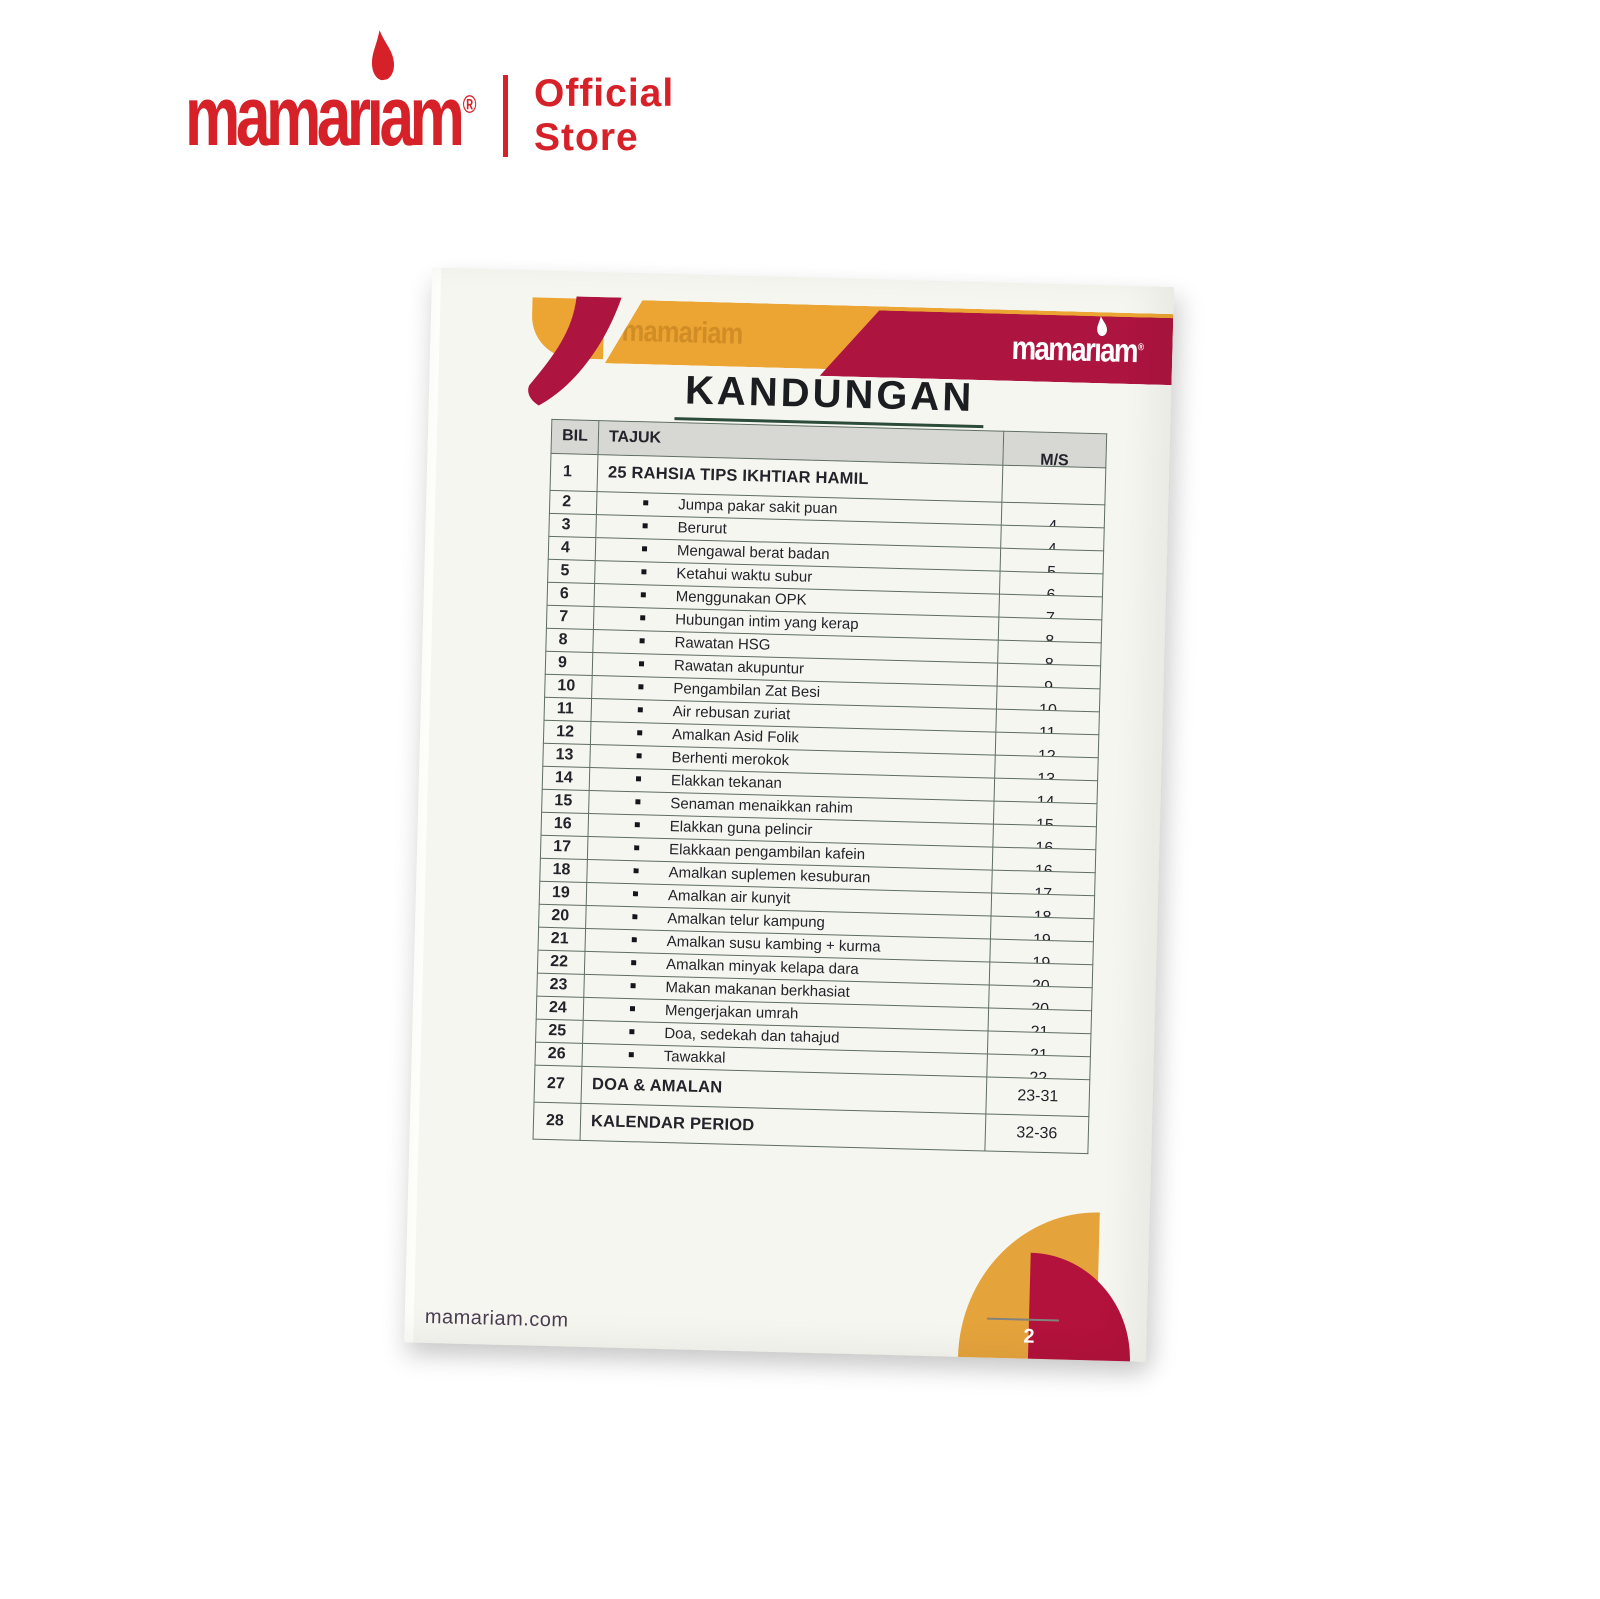  What do you see at coordinates (558, 1054) in the screenshot?
I see `row-number: 26` at bounding box center [558, 1054].